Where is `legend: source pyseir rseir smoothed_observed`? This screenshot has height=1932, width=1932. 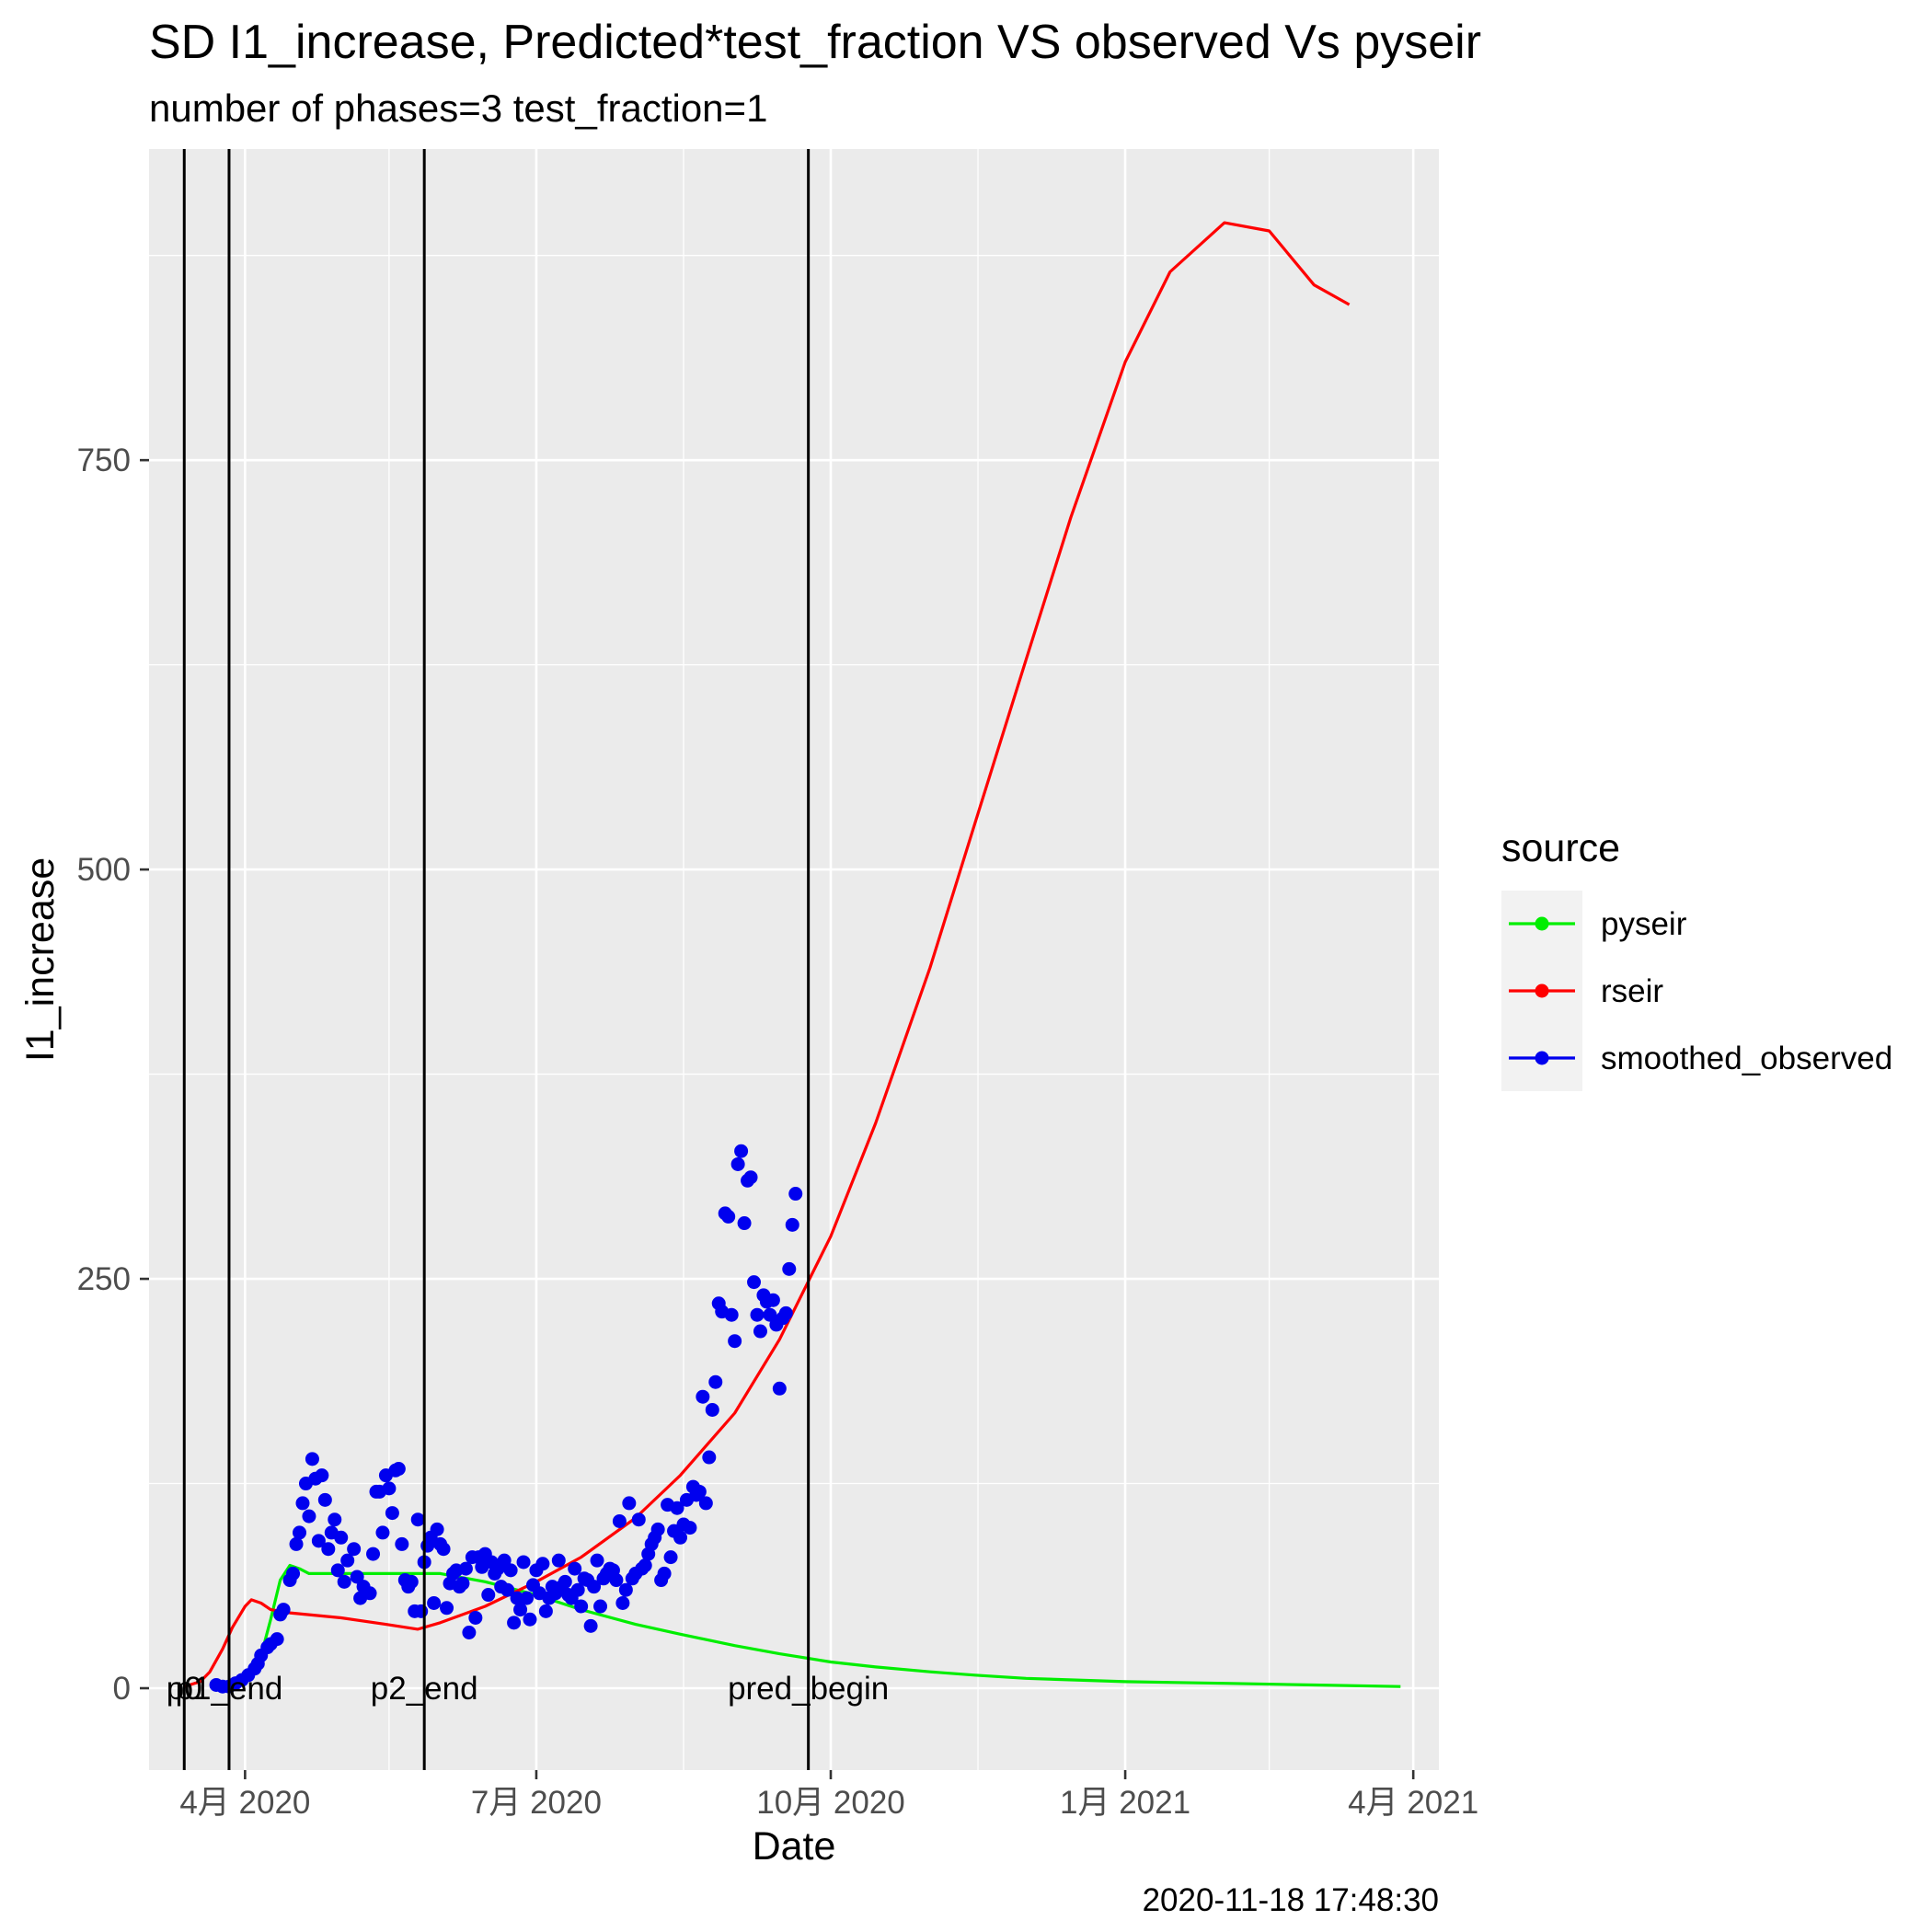
legend: source pyseir rseir smoothed_observed is located at coordinates (1696, 958).